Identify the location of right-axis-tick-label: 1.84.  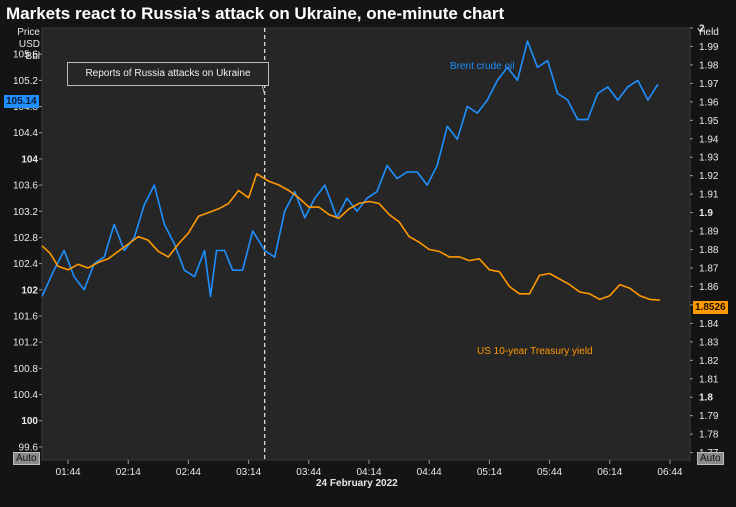
(709, 324).